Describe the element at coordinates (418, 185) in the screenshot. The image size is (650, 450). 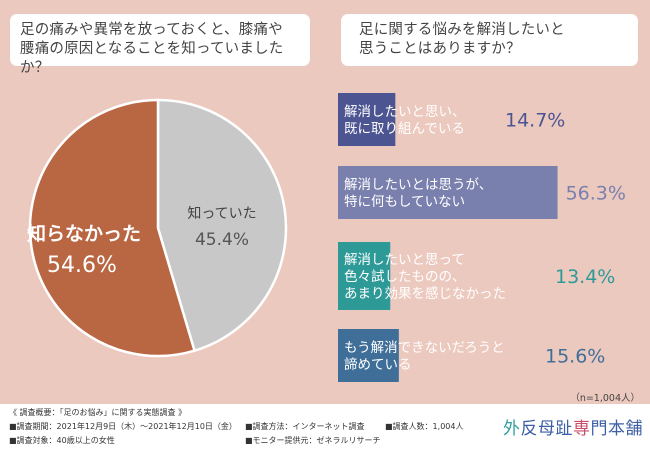
I see `bar-2-category-line-1: 解消したいとは思うが、` at that location.